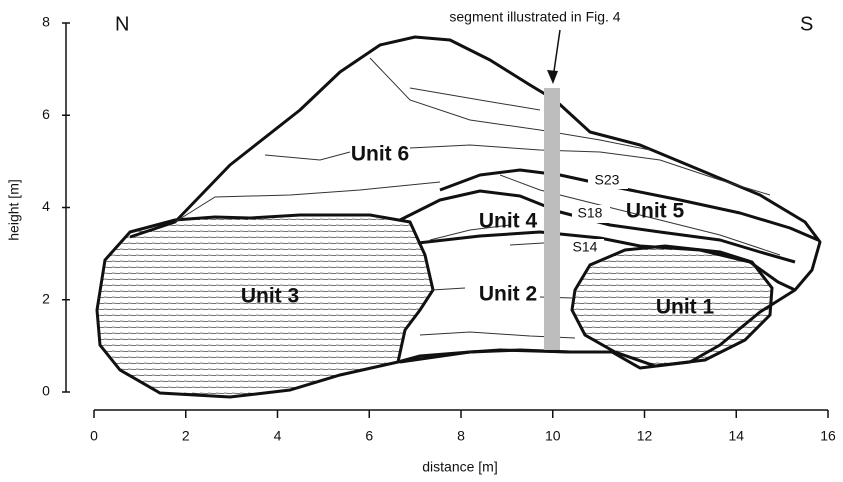 The image size is (843, 482). What do you see at coordinates (552, 219) in the screenshot?
I see `segment-bar` at bounding box center [552, 219].